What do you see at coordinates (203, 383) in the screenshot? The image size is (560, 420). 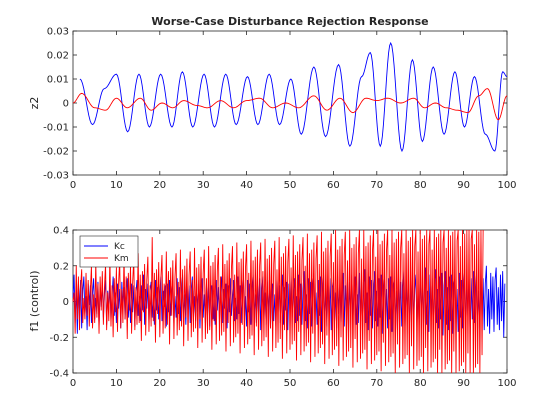 I see `x-tick-label-bottom-3: 30` at bounding box center [203, 383].